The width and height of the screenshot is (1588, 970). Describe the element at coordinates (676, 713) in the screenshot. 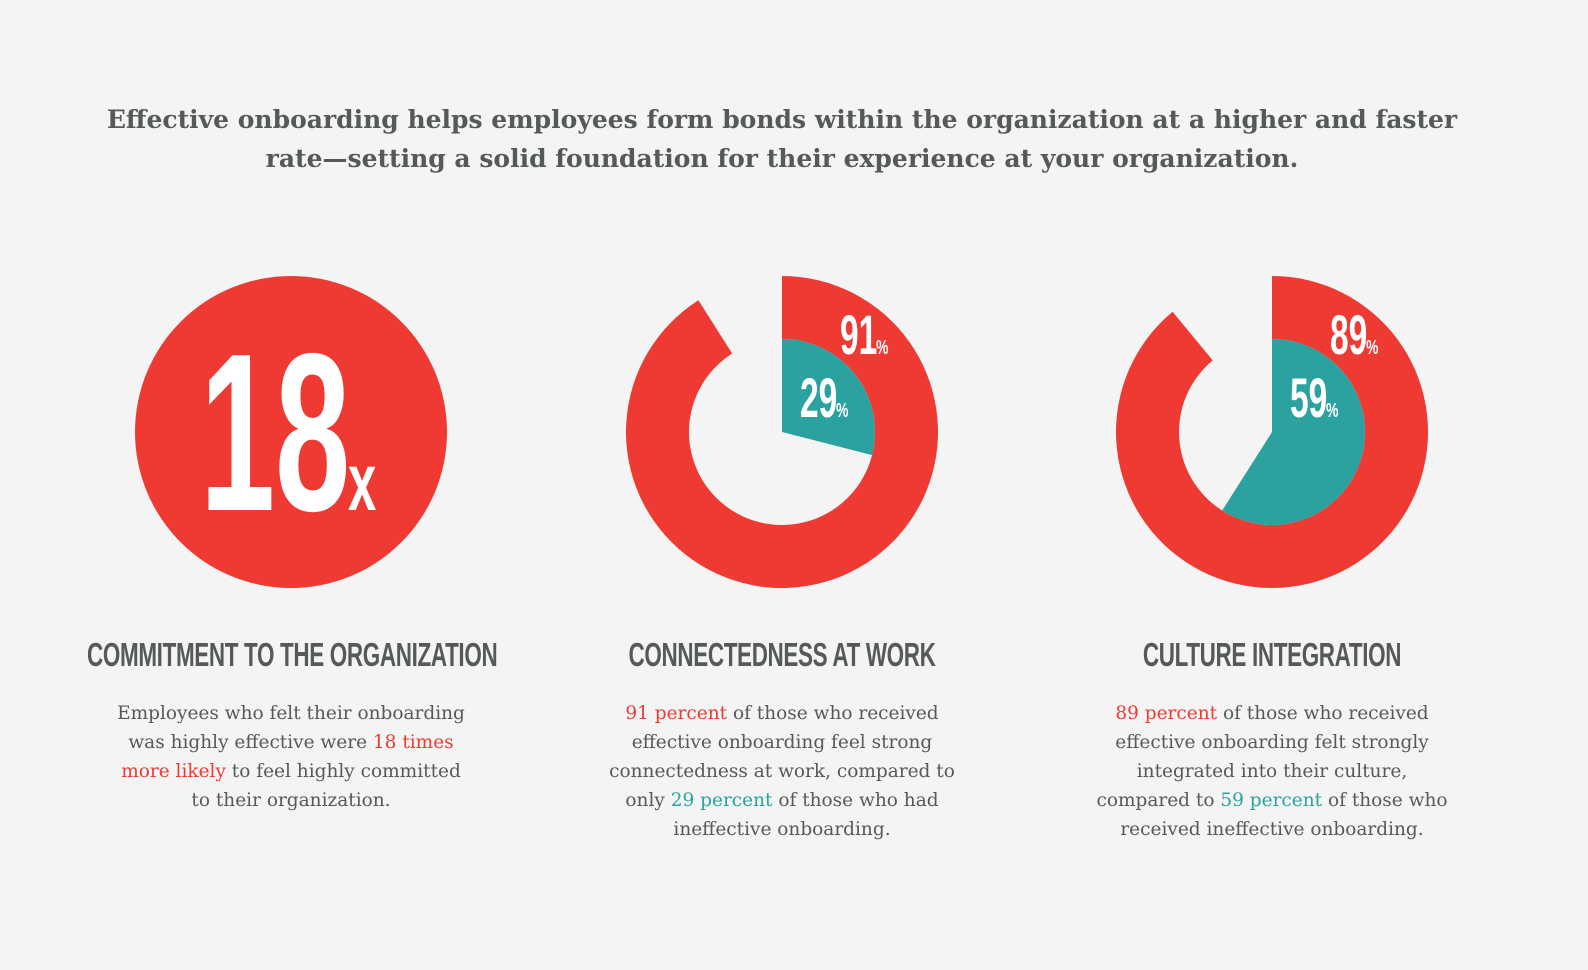

I see `highlight-text: 91 percent` at that location.